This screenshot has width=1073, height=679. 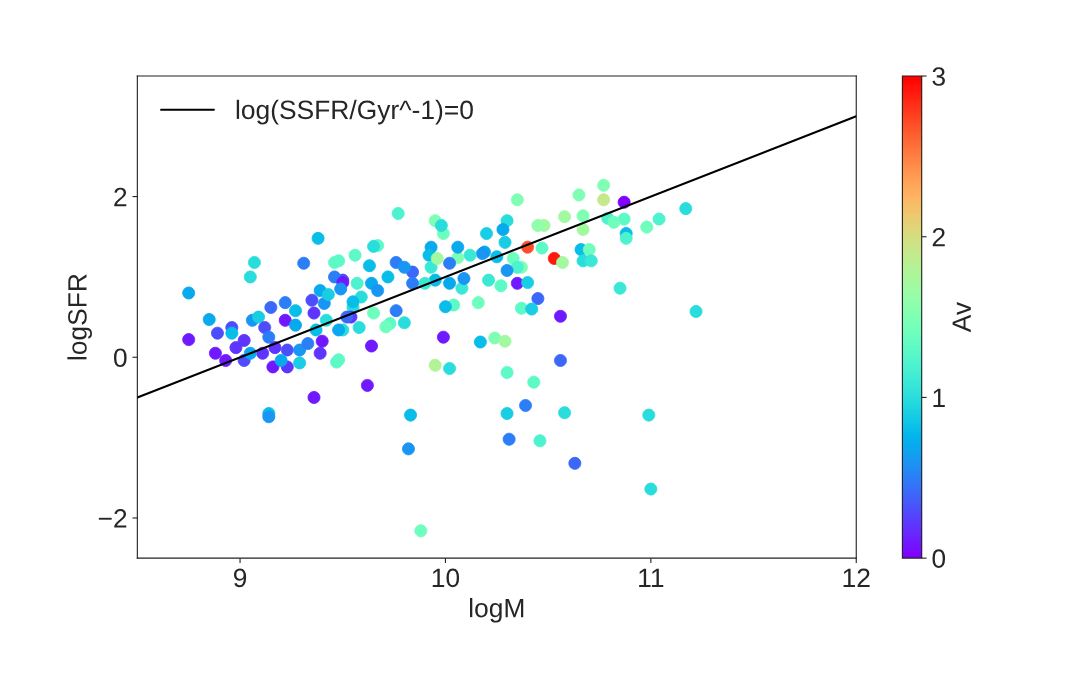 What do you see at coordinates (939, 397) in the screenshot?
I see `color-bar-label: 1` at bounding box center [939, 397].